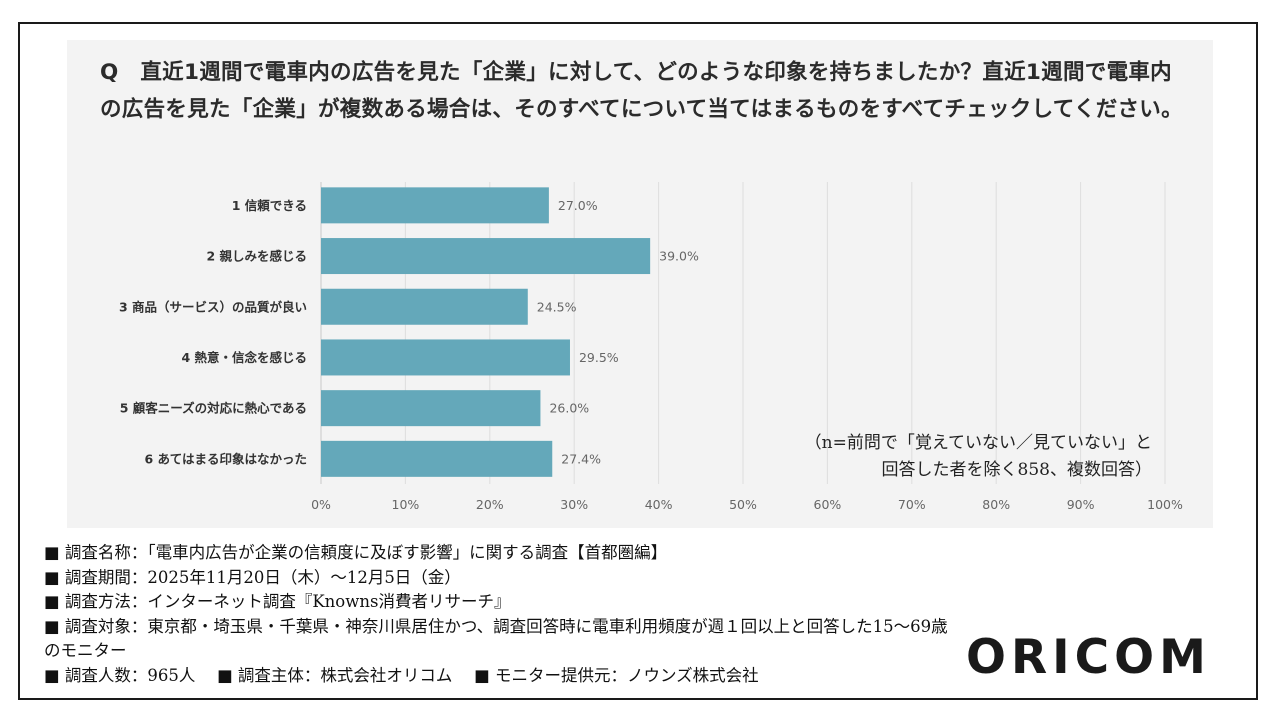 The width and height of the screenshot is (1280, 720). I want to click on survey-method: ■ 調査方法：インターネット調査『Knowns消費者リサーチ』, so click(277, 601).